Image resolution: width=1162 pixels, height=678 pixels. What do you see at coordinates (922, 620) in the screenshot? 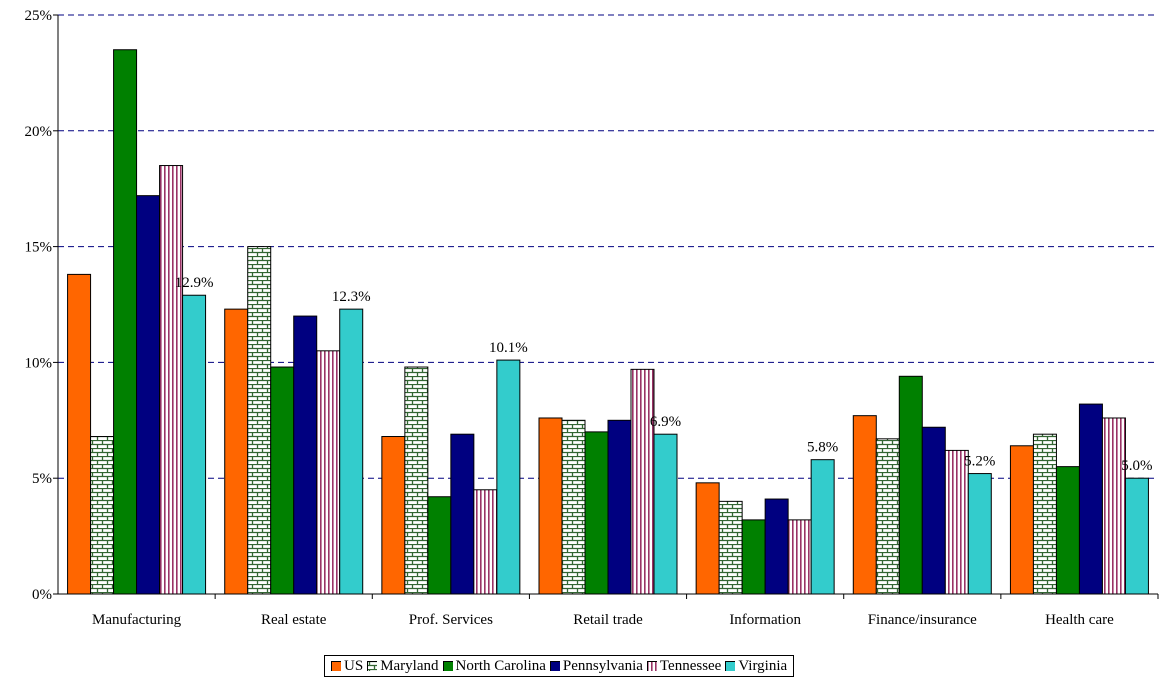
I see `x-tick-label: Finance/insurance` at bounding box center [922, 620].